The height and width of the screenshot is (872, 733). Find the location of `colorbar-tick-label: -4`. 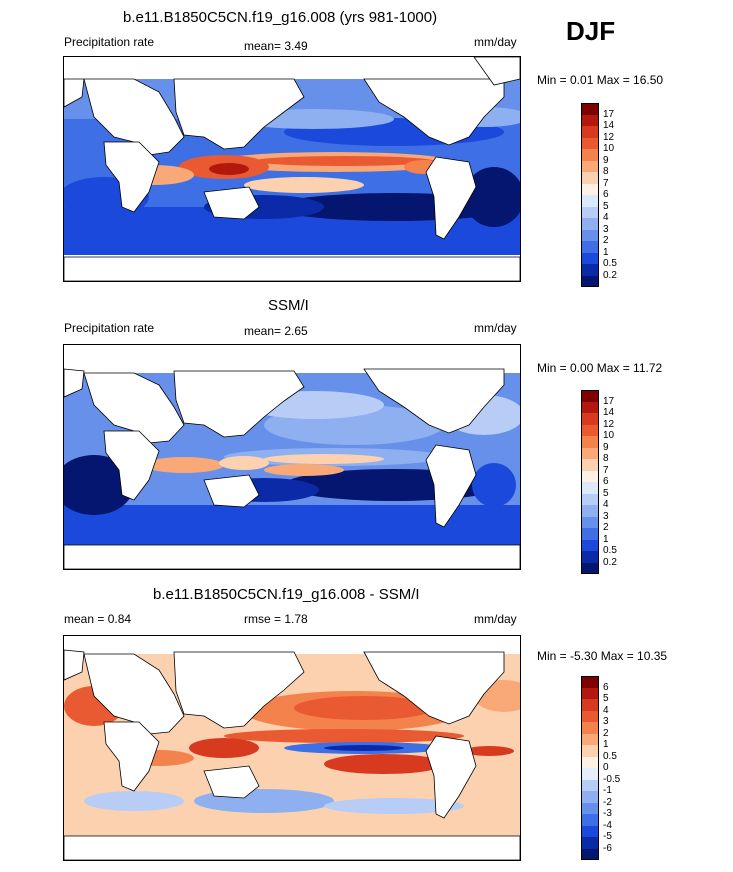

colorbar-tick-label: -4 is located at coordinates (607, 825).